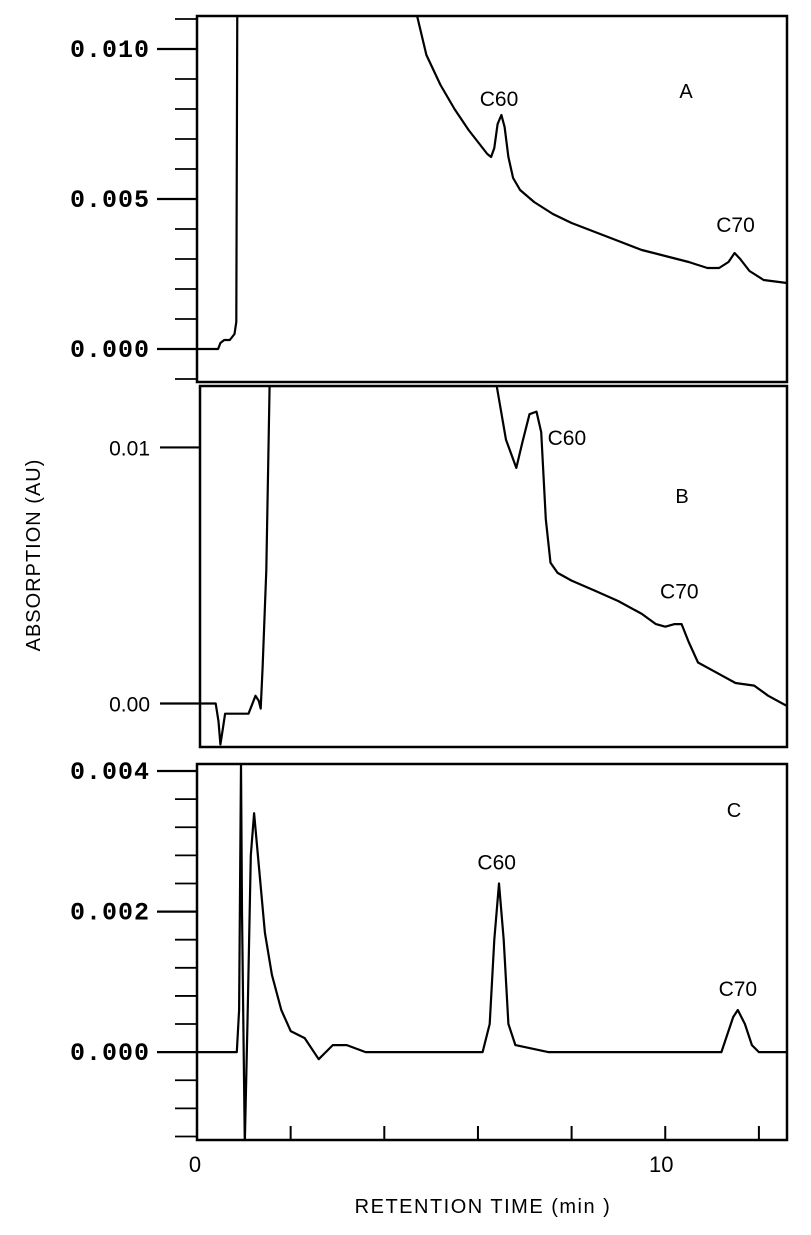 The height and width of the screenshot is (1235, 811). I want to click on panel-b-y-tick-label: 0.00, so click(129, 704).